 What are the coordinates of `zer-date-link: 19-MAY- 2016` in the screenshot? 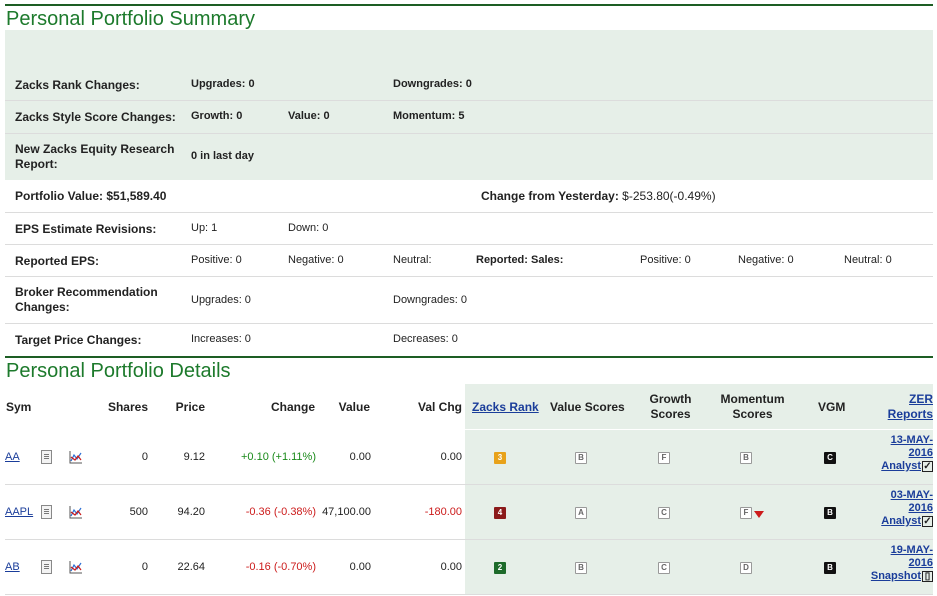 It's located at (911, 556).